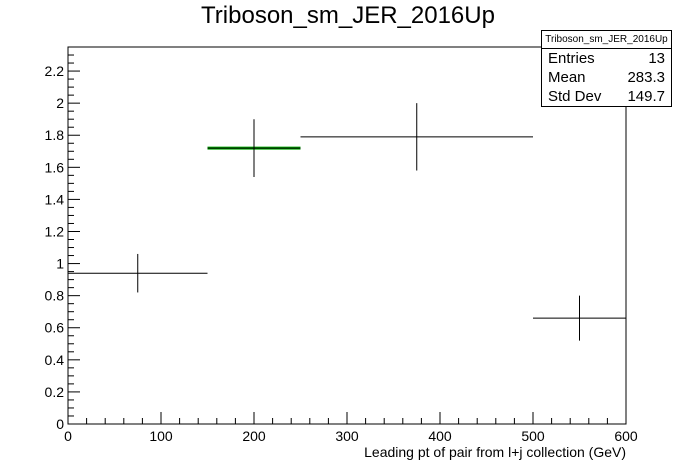  Describe the element at coordinates (575, 96) in the screenshot. I see `stats-stddev-label: Std Dev` at that location.